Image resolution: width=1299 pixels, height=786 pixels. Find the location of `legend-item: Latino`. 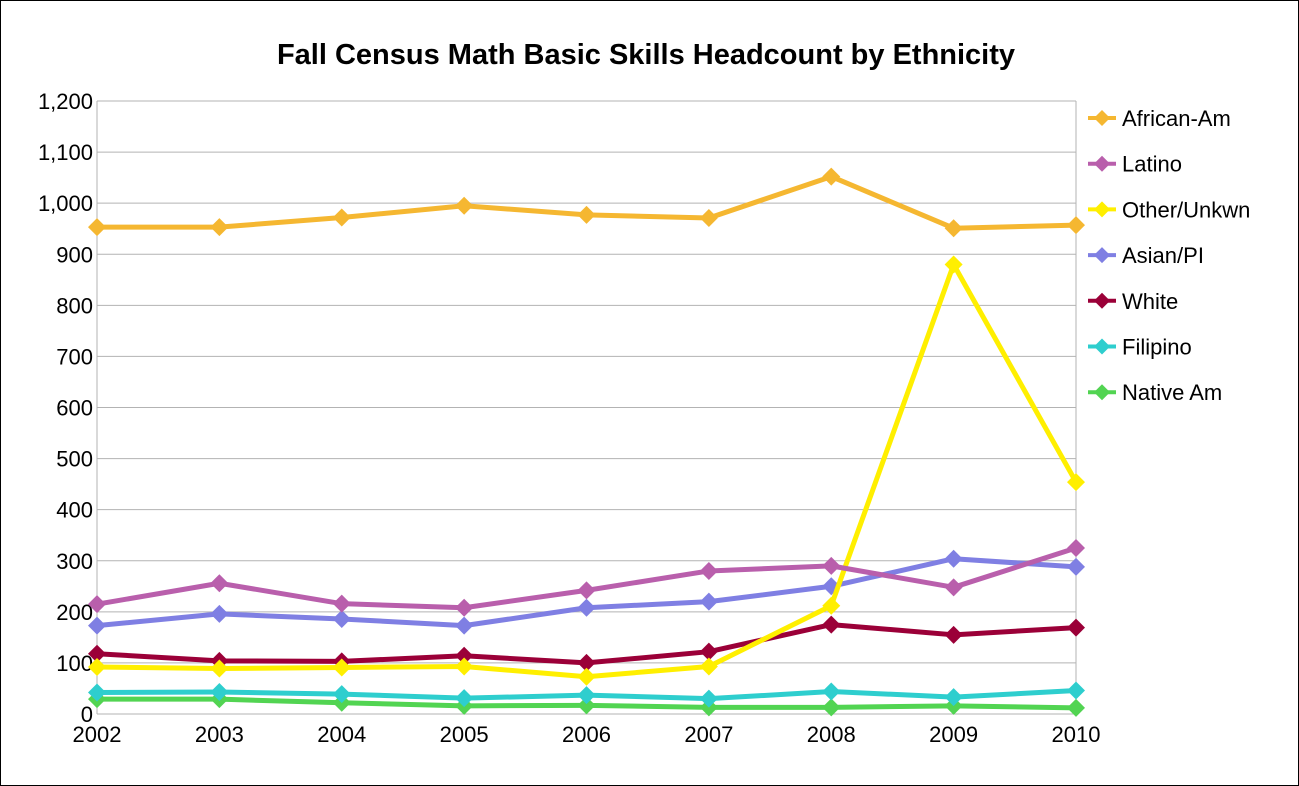

legend-item: Latino is located at coordinates (1135, 164).